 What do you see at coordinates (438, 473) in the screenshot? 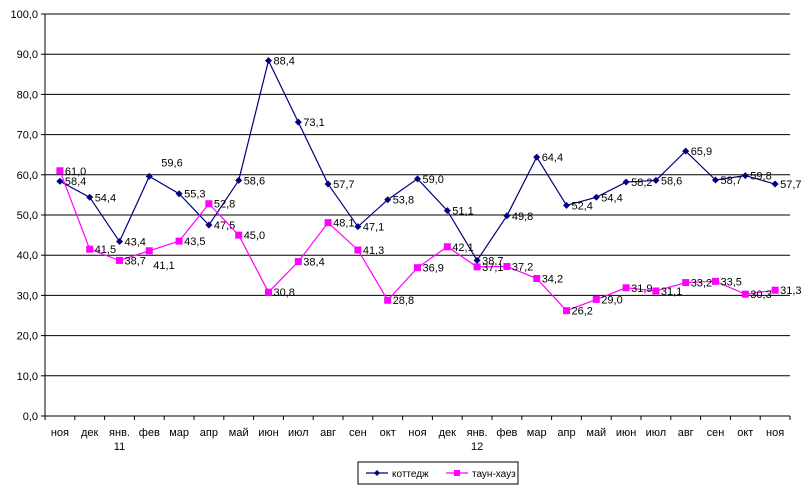
I see `legend: коттедж таун-хауз` at bounding box center [438, 473].